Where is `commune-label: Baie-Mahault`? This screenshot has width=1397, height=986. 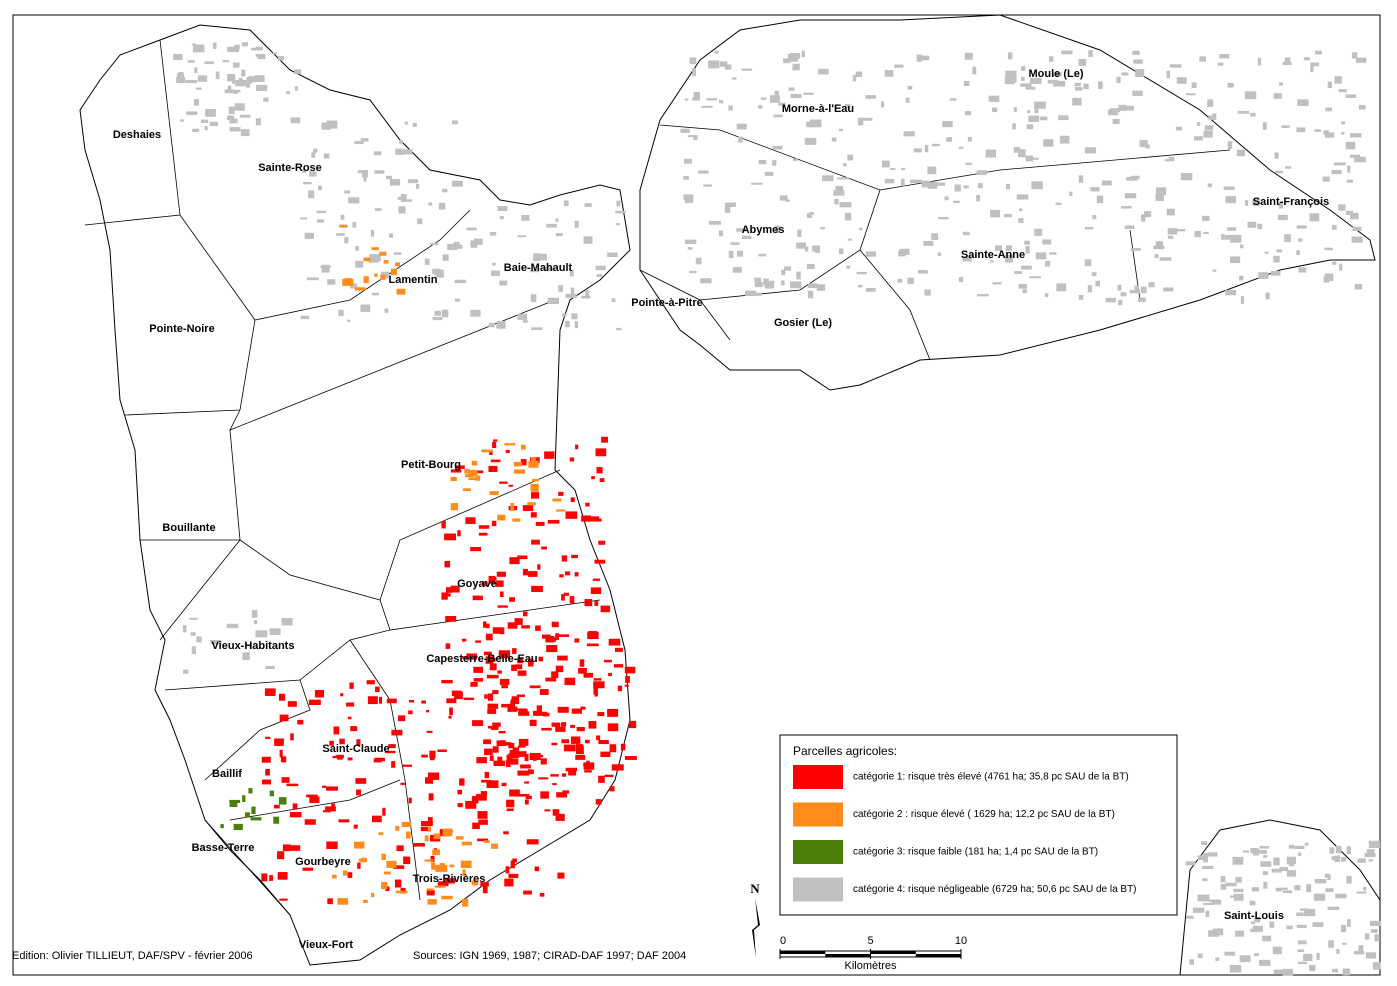 commune-label: Baie-Mahault is located at coordinates (538, 268).